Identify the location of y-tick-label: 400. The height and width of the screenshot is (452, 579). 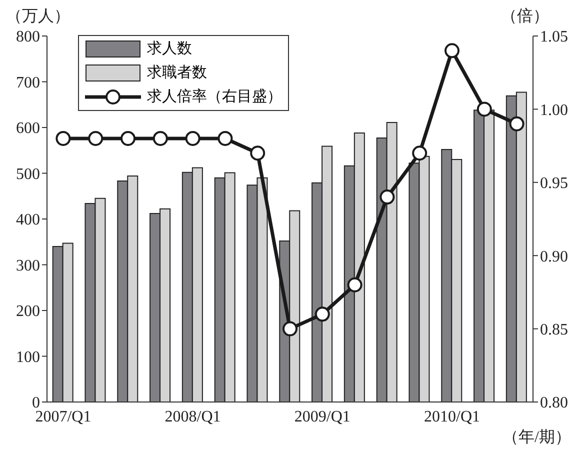
(28, 220).